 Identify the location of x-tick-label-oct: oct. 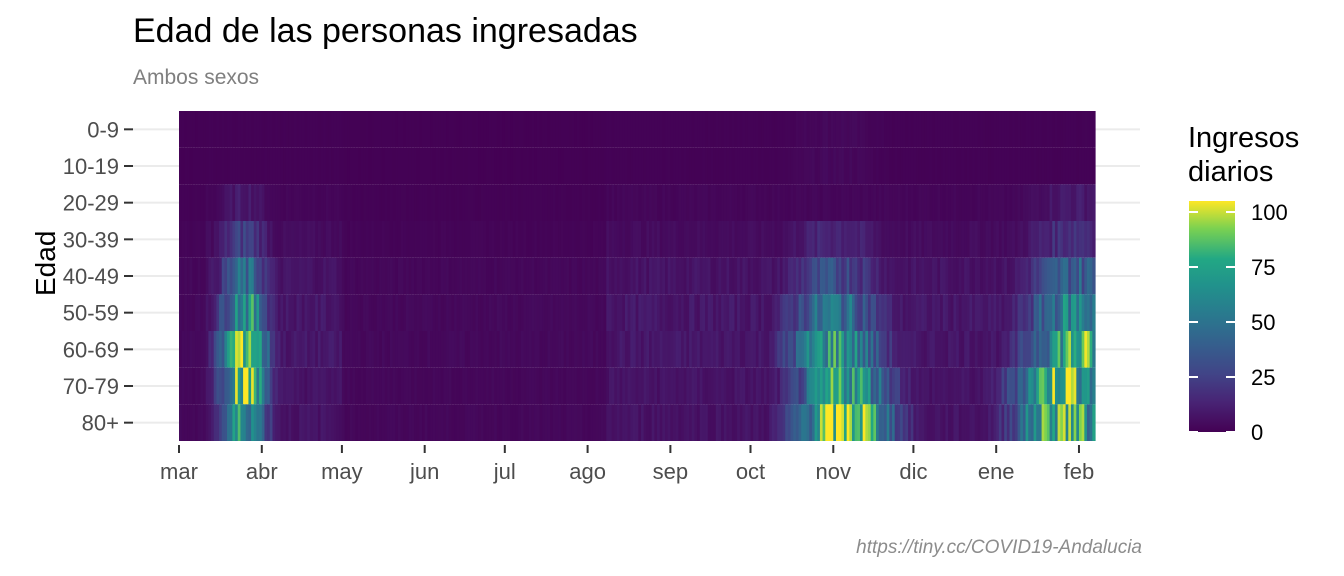
(750, 471).